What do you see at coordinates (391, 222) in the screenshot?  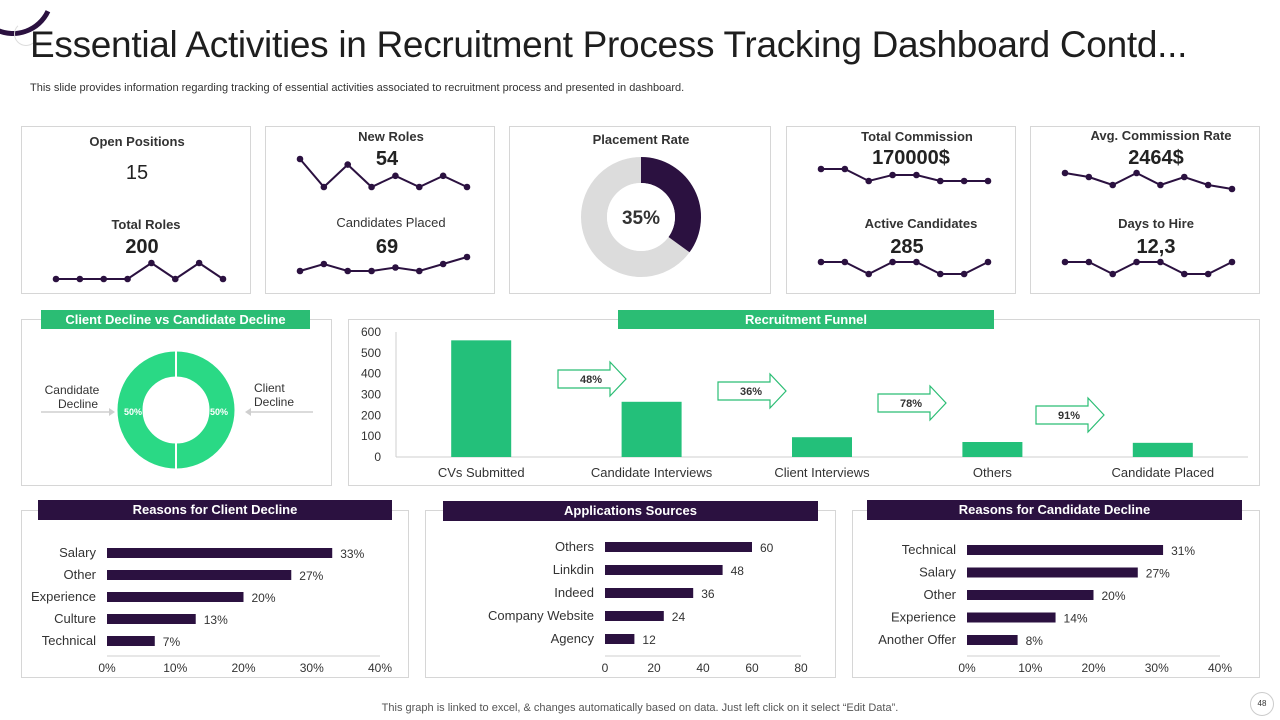 I see `candidates-placed-label: Candidates Placed` at bounding box center [391, 222].